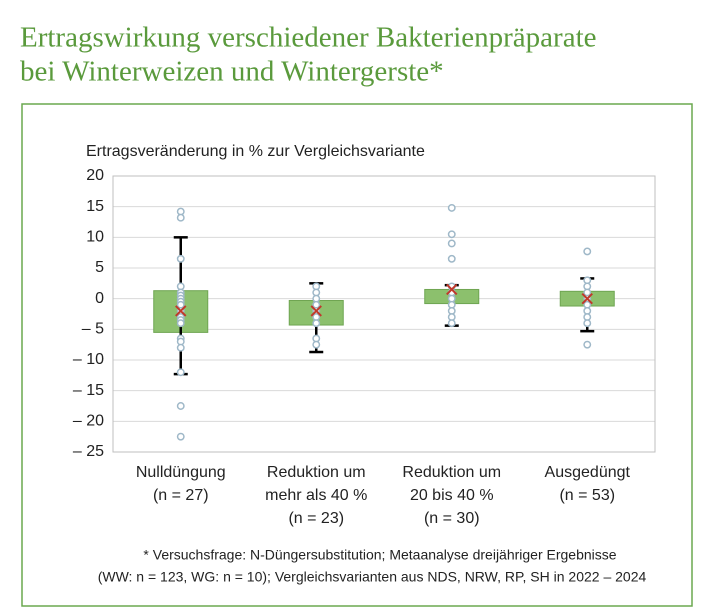  I want to click on y-tick-label: 0, so click(99, 298).